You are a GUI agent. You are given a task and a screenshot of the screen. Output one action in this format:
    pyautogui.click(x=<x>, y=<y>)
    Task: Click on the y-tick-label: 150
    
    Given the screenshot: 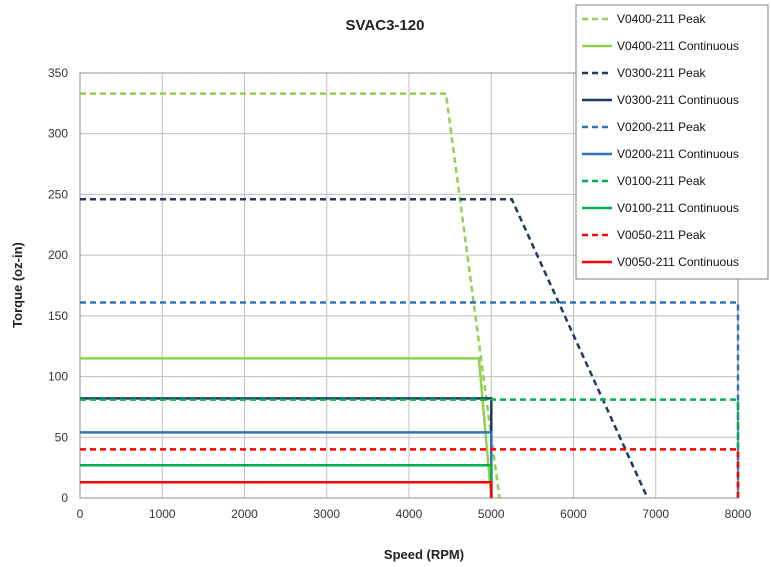 What is the action you would take?
    pyautogui.click(x=58, y=316)
    